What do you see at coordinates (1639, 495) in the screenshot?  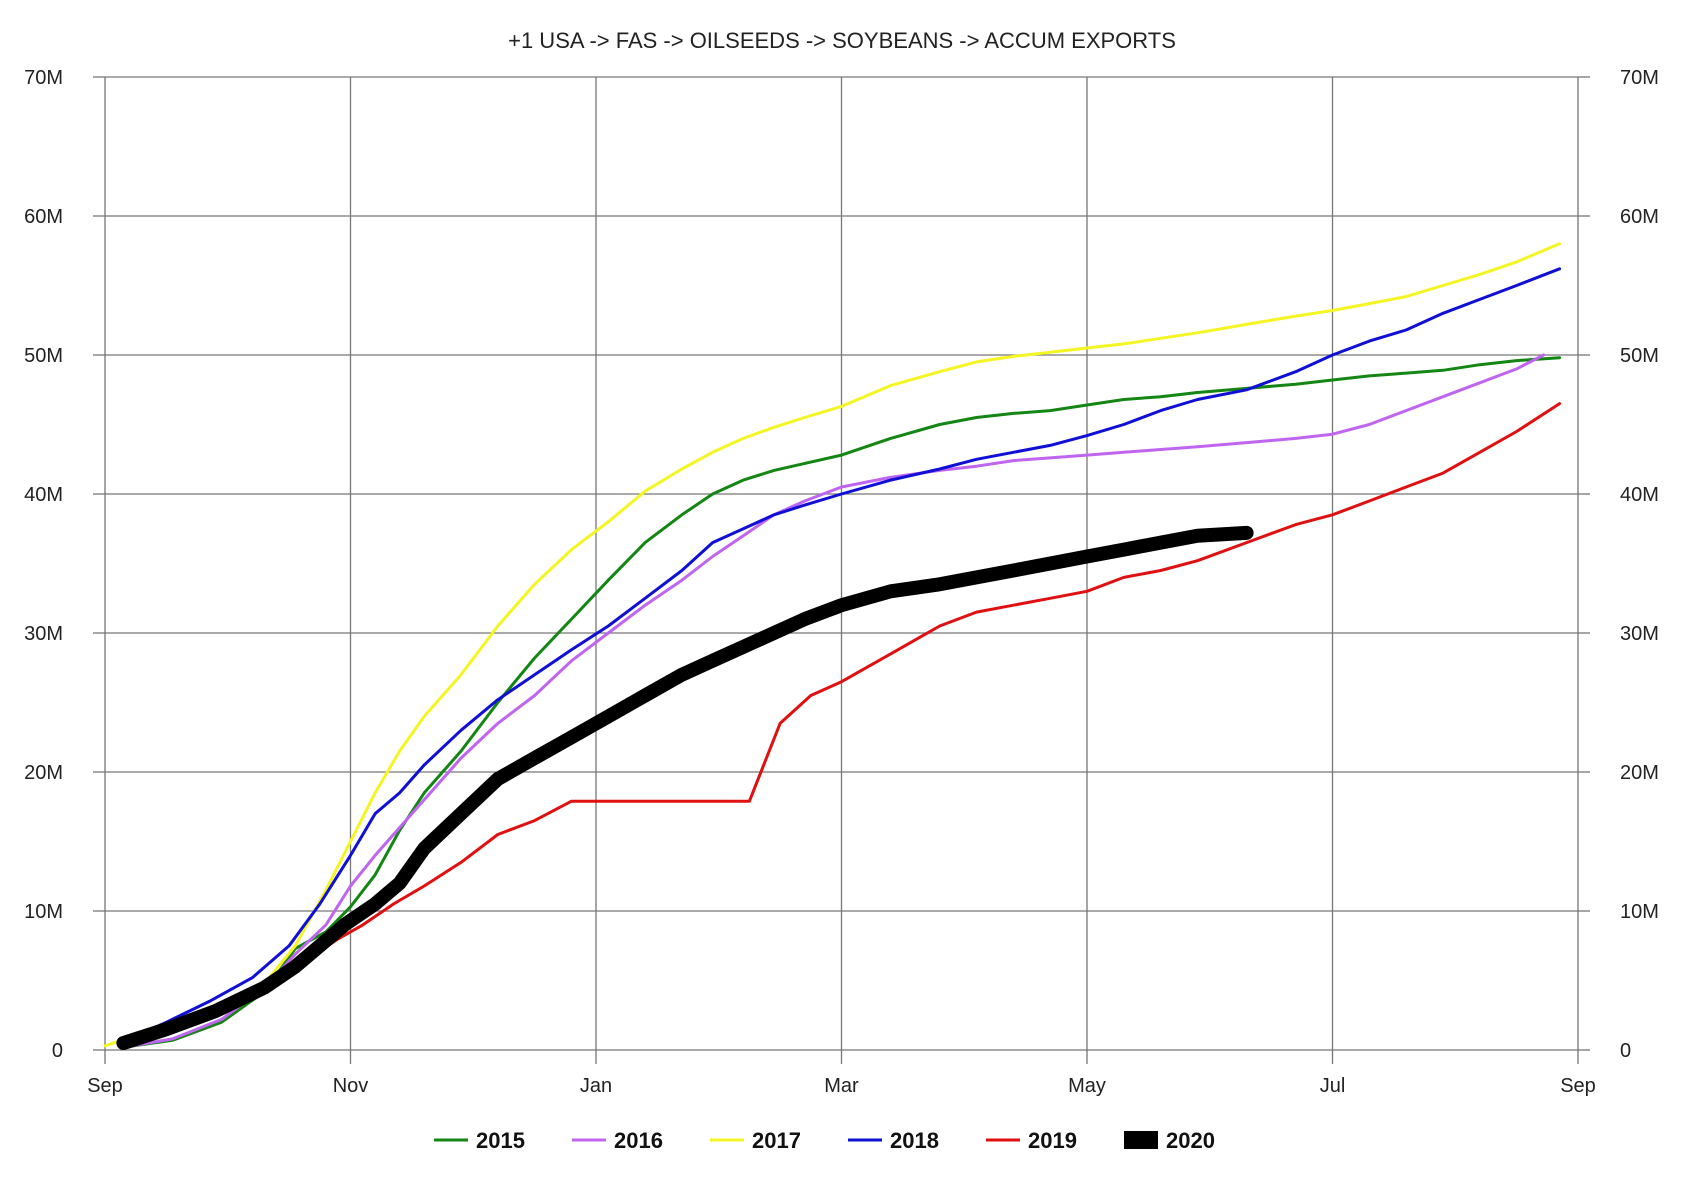 I see `y-tick-label-right: 40M` at bounding box center [1639, 495].